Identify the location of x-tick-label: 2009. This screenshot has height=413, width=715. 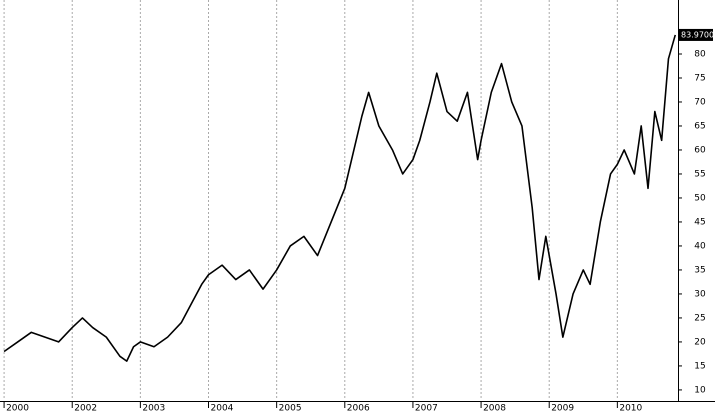
(562, 408).